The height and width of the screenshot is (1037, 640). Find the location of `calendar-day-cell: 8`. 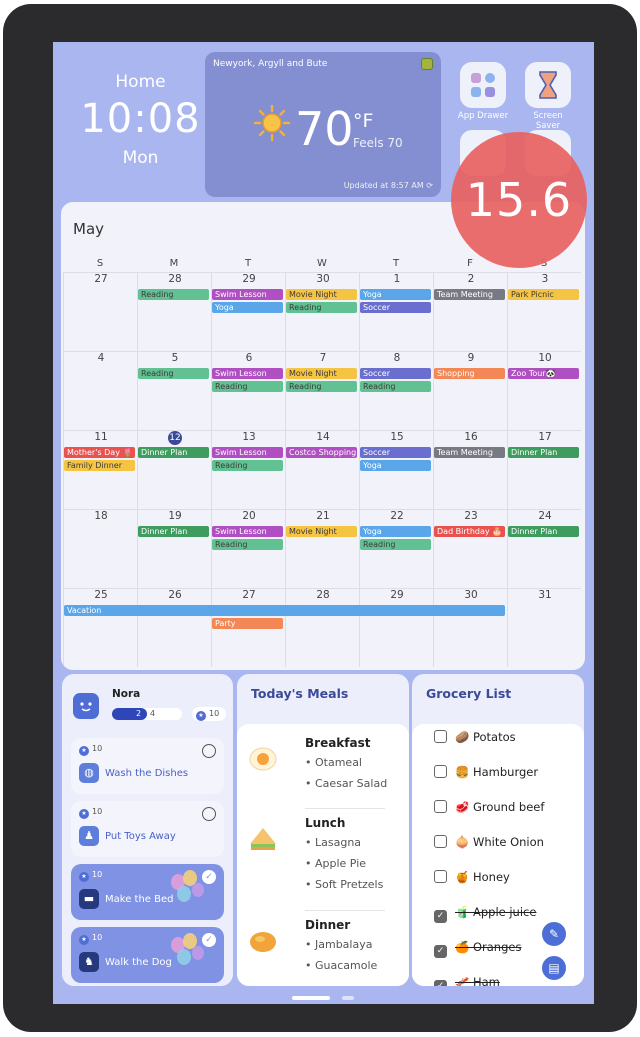

calendar-day-cell: 8 is located at coordinates (396, 390).